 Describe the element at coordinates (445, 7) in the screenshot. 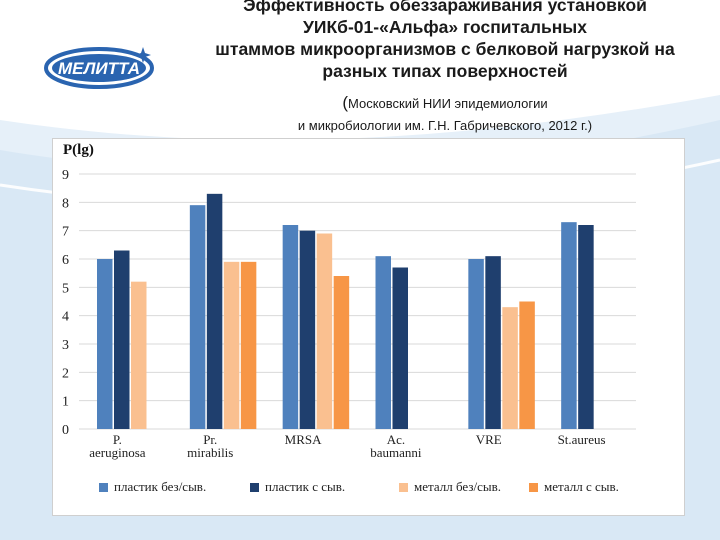

I see `title-line: Эффективность обеззараживания установкой` at that location.